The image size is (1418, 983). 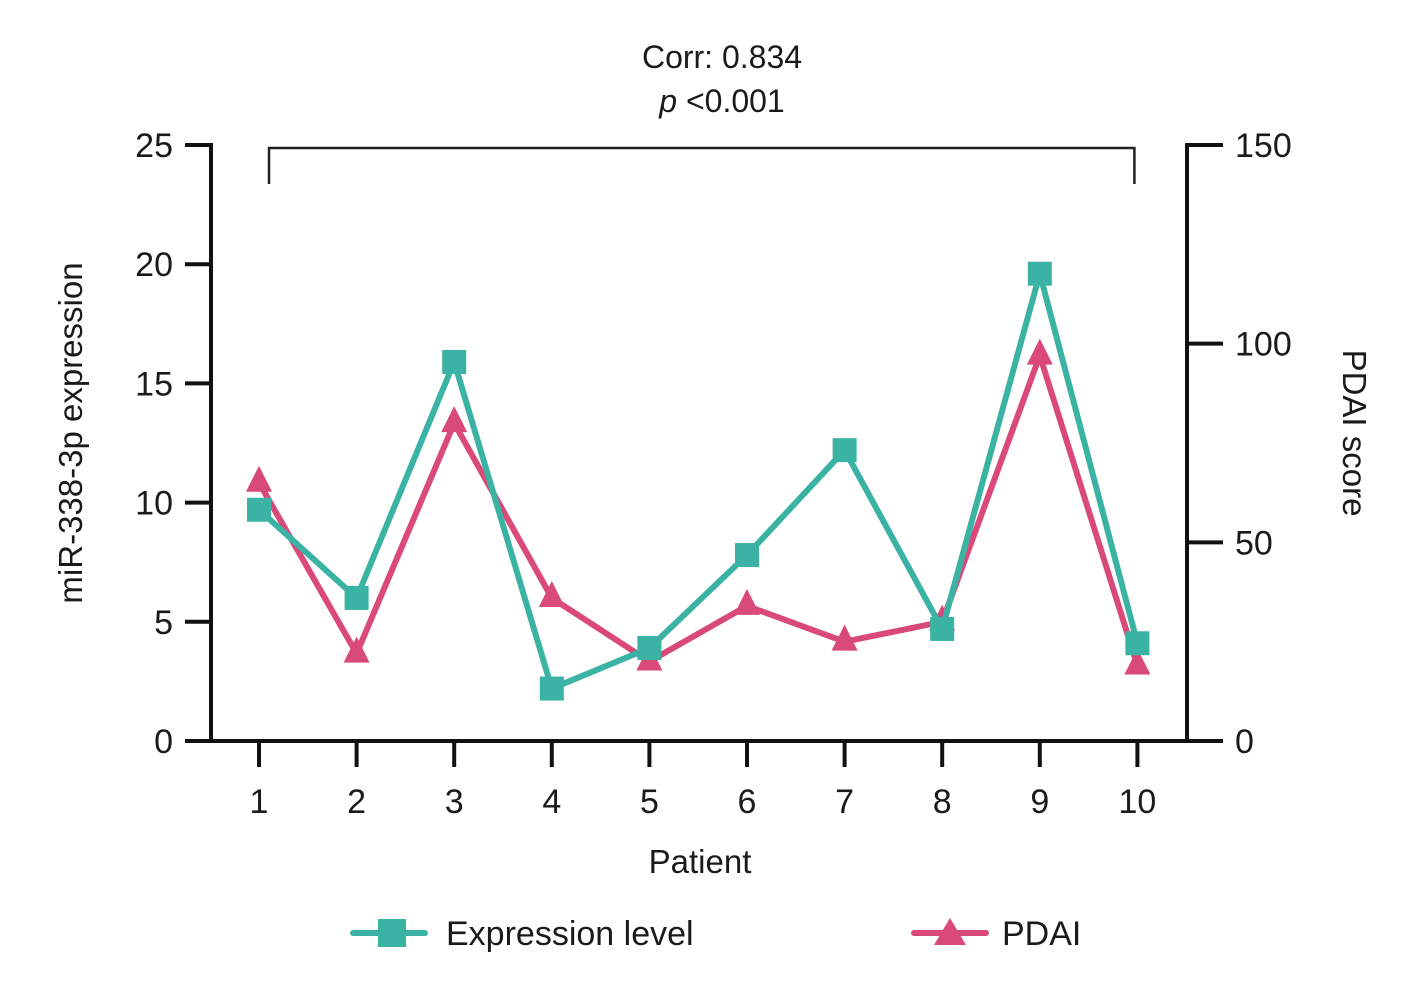 What do you see at coordinates (570, 934) in the screenshot?
I see `legend-label-expression: Expression level` at bounding box center [570, 934].